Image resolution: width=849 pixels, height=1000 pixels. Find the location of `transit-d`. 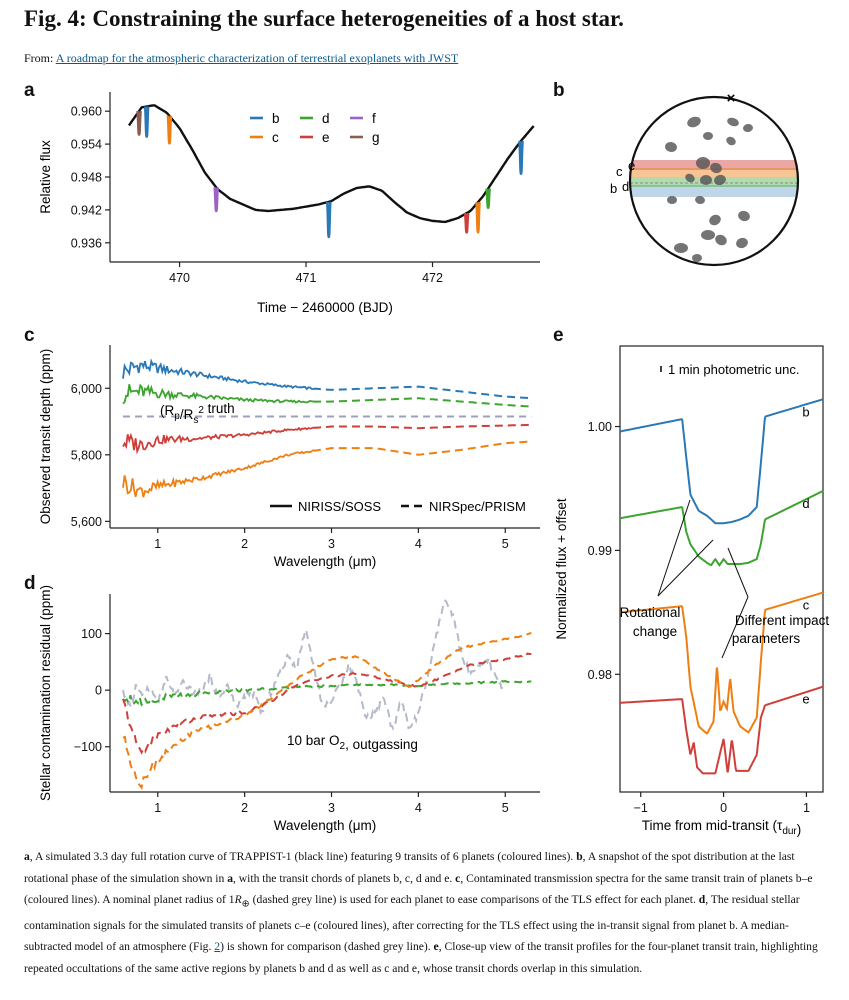

transit-d is located at coordinates (488, 199).